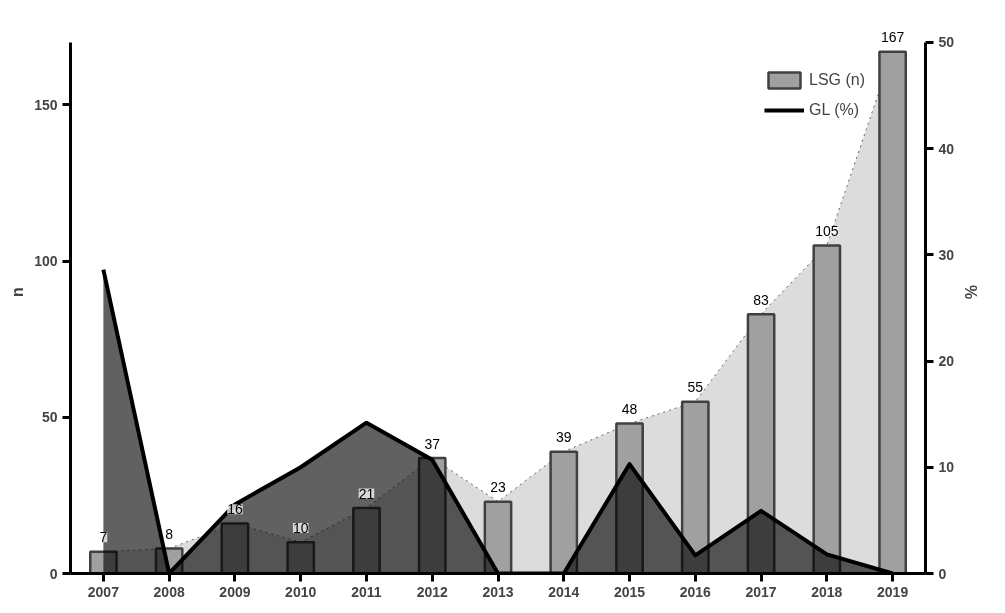 The width and height of the screenshot is (1005, 613). I want to click on x-tick-label: 2017, so click(761, 591).